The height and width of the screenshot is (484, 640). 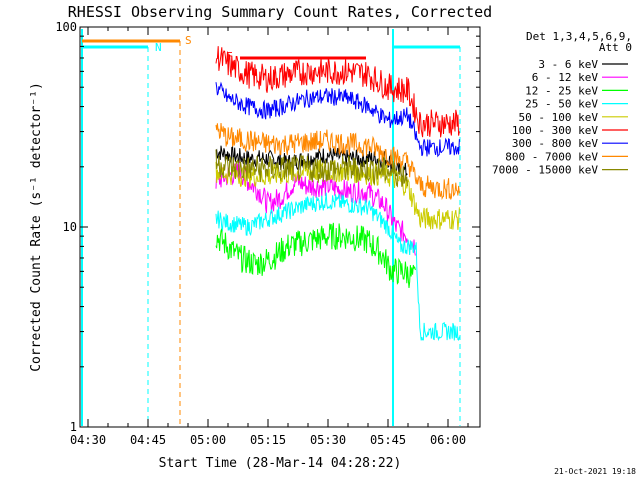 What do you see at coordinates (148, 440) in the screenshot?
I see `x-tick-label: 04:45` at bounding box center [148, 440].